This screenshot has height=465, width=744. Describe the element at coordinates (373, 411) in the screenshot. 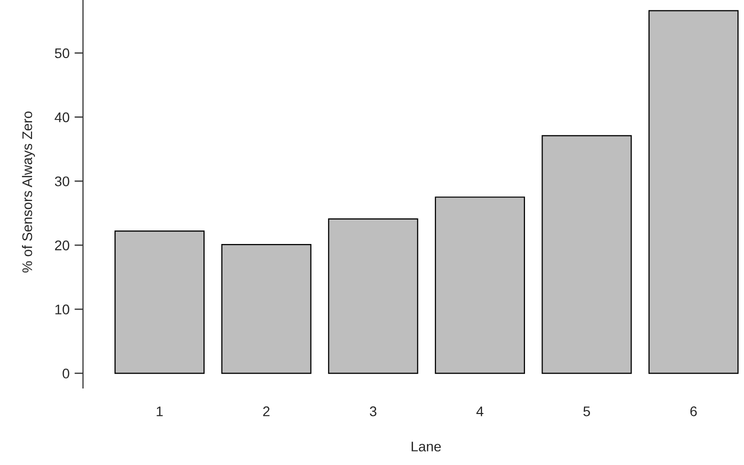

I see `x-tick-label: 3` at that location.